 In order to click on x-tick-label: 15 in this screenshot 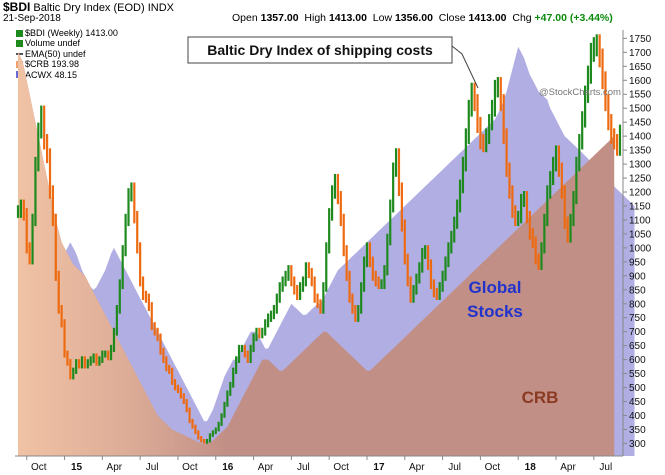, I will do `click(77, 467)`.